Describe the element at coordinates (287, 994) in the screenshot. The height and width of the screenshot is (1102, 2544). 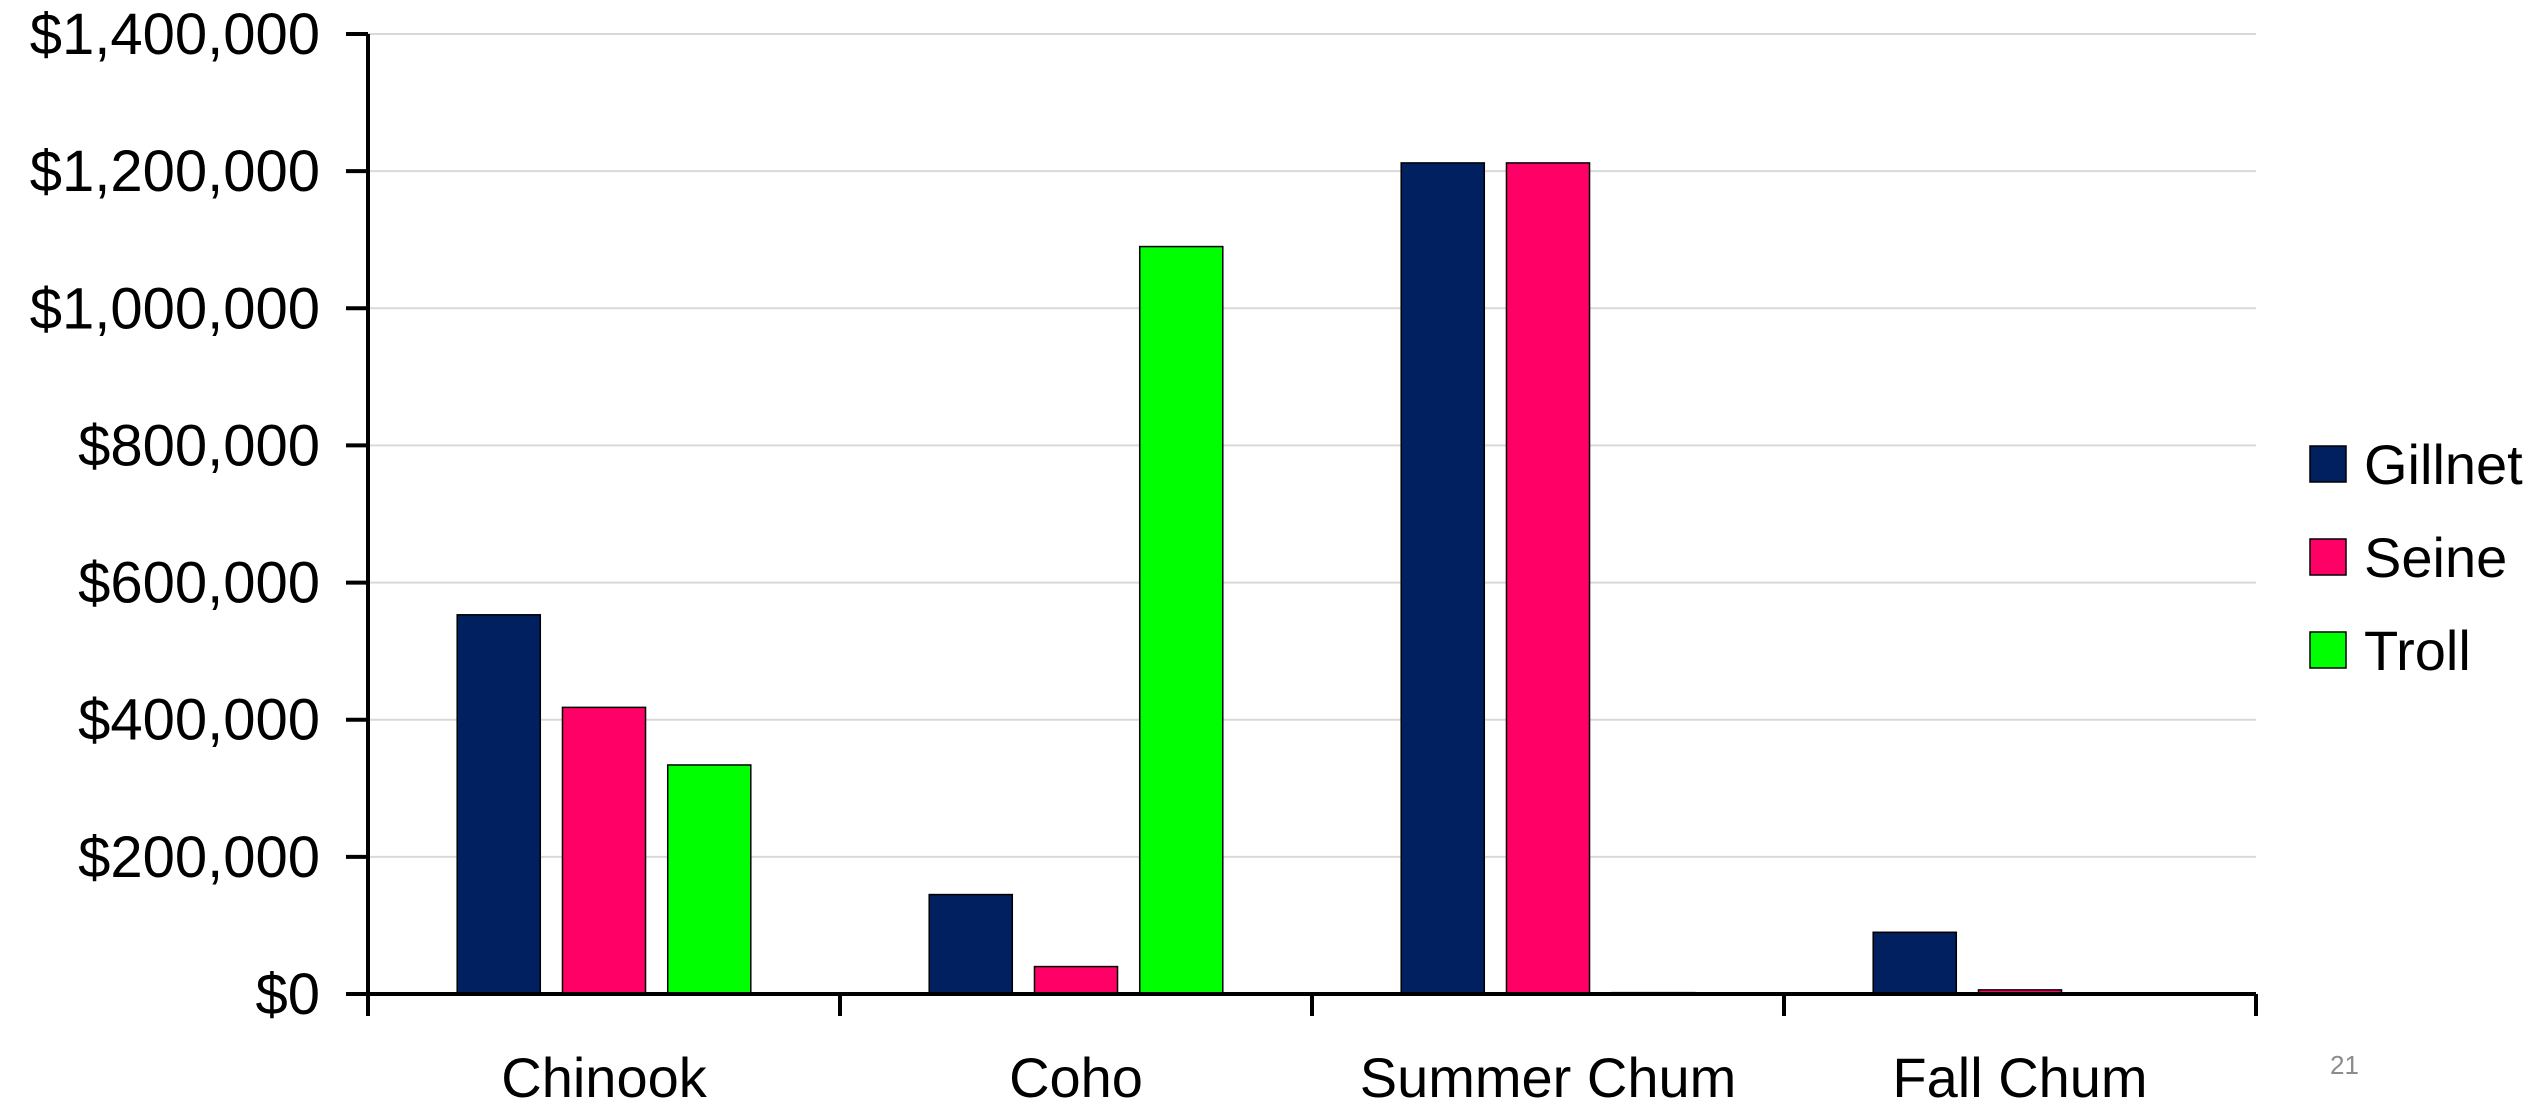
I see `y-tick-label: $0` at that location.